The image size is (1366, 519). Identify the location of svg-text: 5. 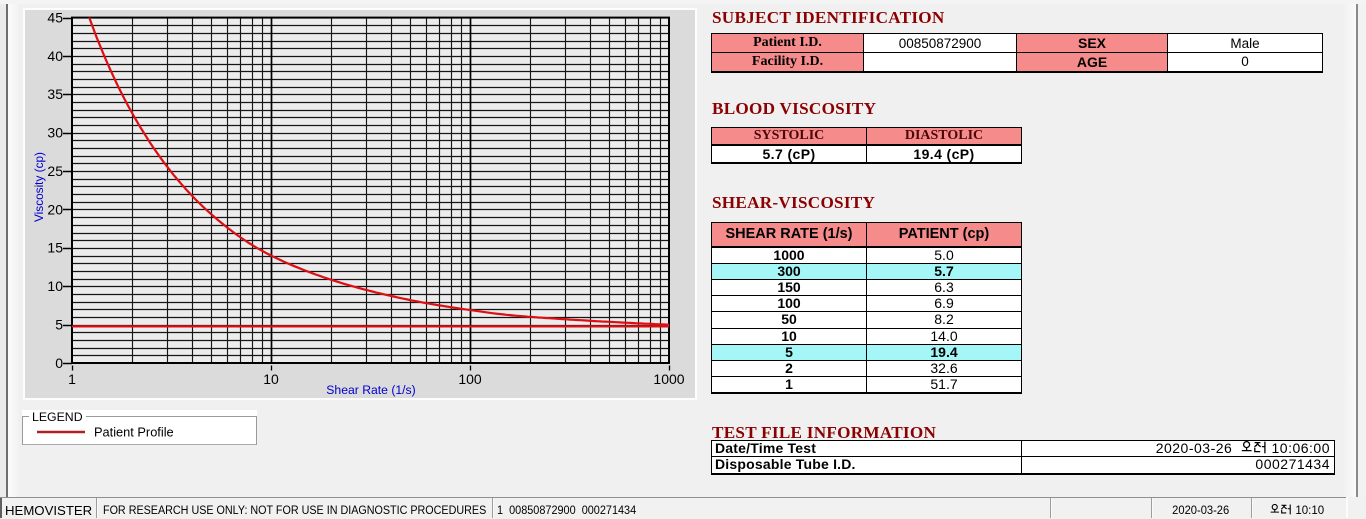
(59, 324).